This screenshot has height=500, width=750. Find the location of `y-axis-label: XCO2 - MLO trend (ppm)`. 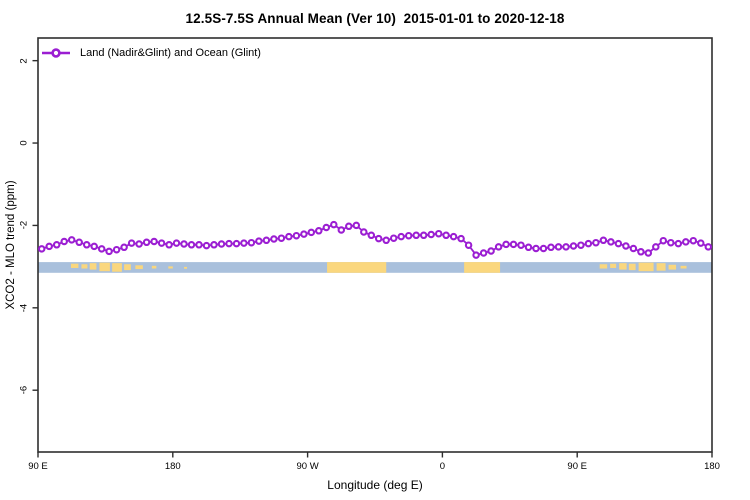

y-axis-label: XCO2 - MLO trend (ppm) is located at coordinates (11, 245).